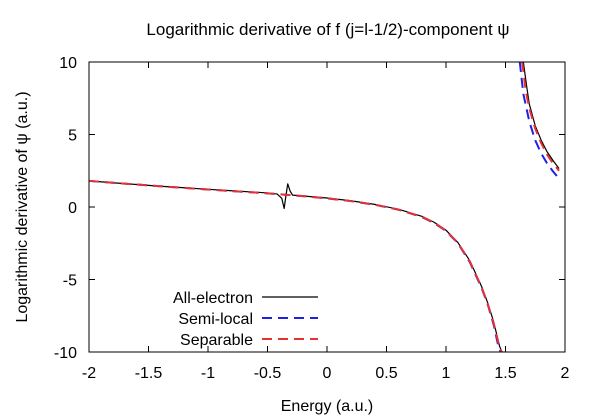  I want to click on y-tick-label: 0, so click(72, 208).